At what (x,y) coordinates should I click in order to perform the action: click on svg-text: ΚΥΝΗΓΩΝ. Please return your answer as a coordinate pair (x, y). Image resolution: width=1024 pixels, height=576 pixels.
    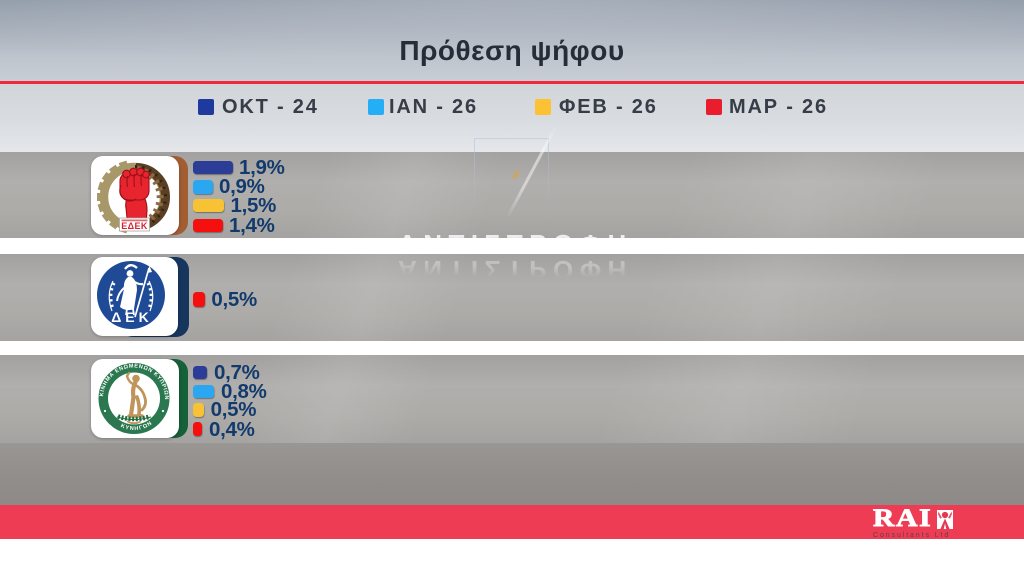
    Looking at the image, I should click on (137, 426).